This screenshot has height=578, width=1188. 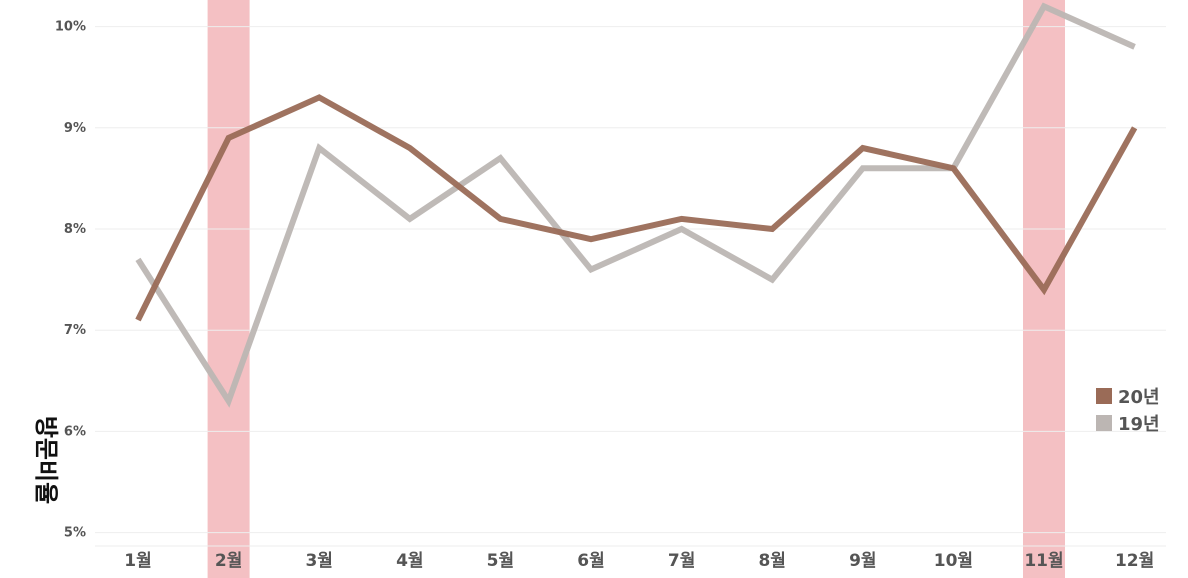 I want to click on x-tick-label: 10월, so click(x=953, y=561).